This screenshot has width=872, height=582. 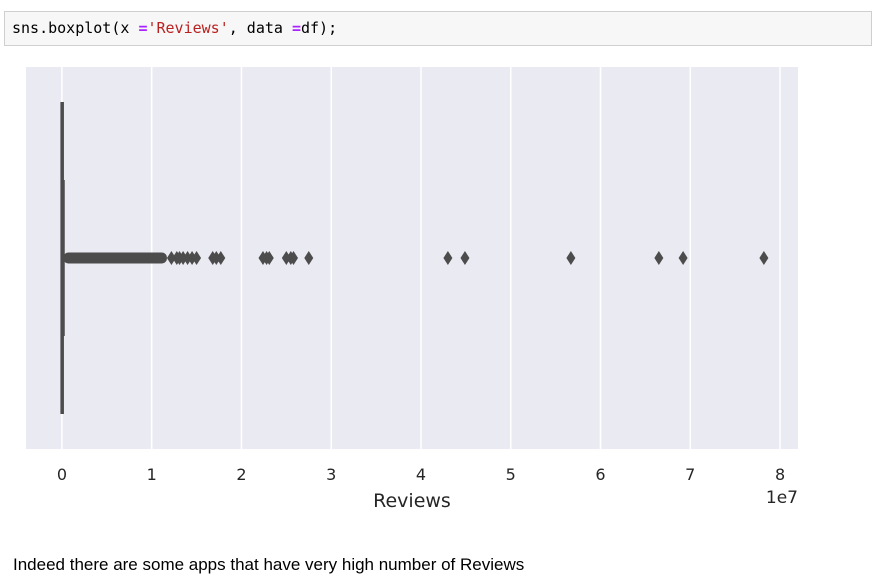 What do you see at coordinates (241, 474) in the screenshot?
I see `x-tick-label: 2` at bounding box center [241, 474].